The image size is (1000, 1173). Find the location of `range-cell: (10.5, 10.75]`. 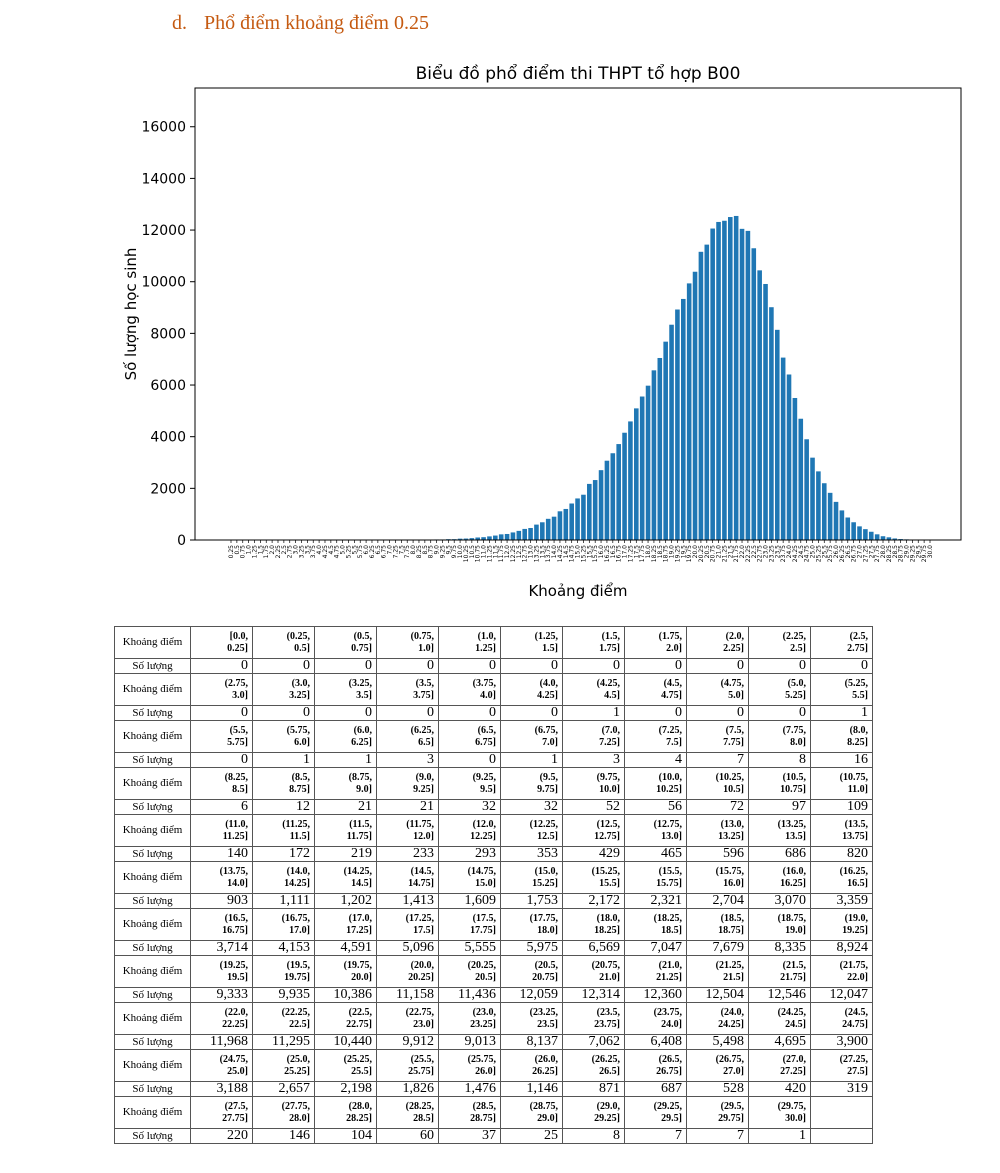

range-cell: (10.5, 10.75] is located at coordinates (779, 783).